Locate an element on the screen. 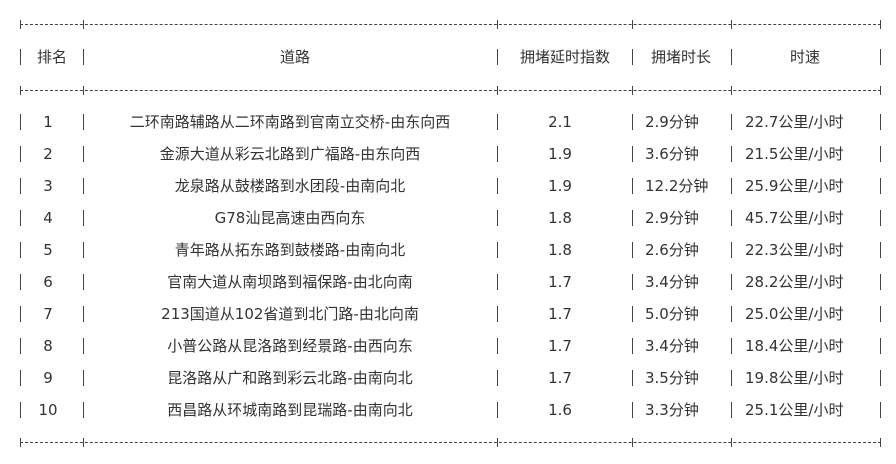 Image resolution: width=896 pixels, height=464 pixels. road-cell: 龙泉路从鼓楼路到水团段-由南向北 is located at coordinates (290, 186).